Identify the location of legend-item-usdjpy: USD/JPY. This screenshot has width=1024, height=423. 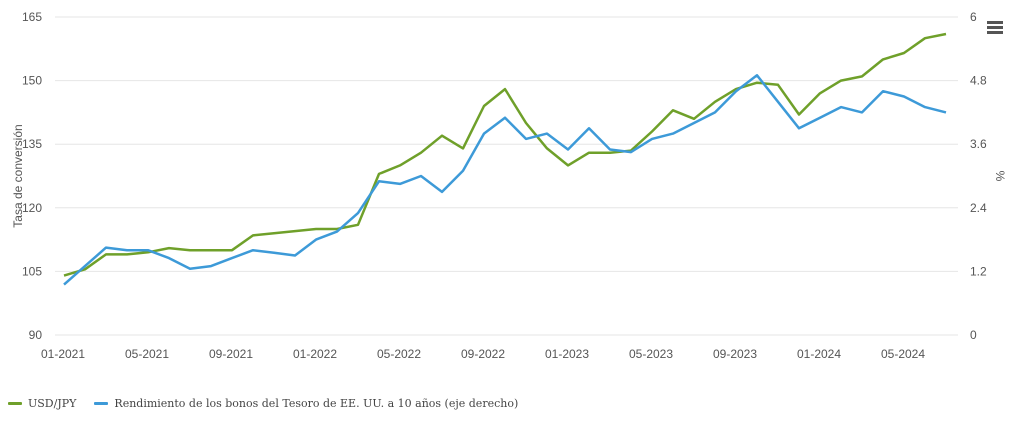
(42, 403).